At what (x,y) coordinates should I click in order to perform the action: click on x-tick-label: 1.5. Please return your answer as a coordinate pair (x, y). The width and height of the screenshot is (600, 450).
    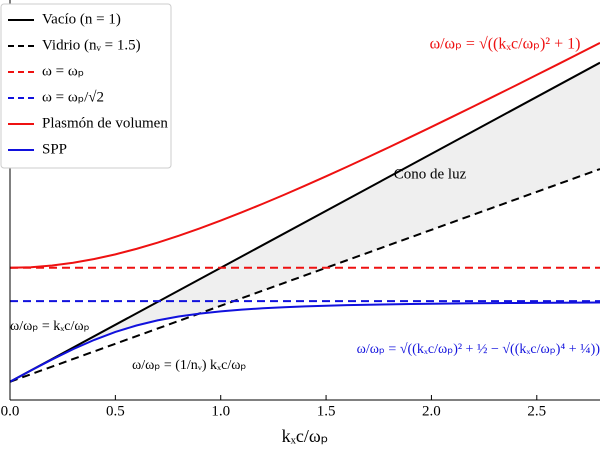
    Looking at the image, I should click on (326, 411).